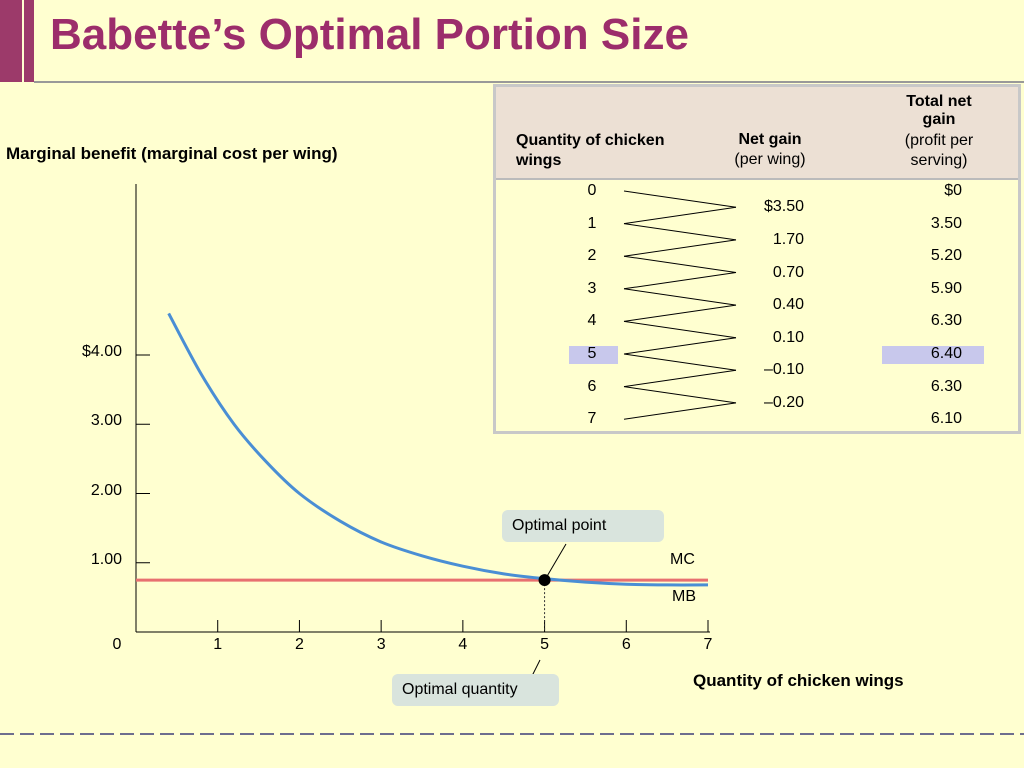 This screenshot has width=1024, height=768. What do you see at coordinates (946, 223) in the screenshot?
I see `total-cell: 3.50` at bounding box center [946, 223].